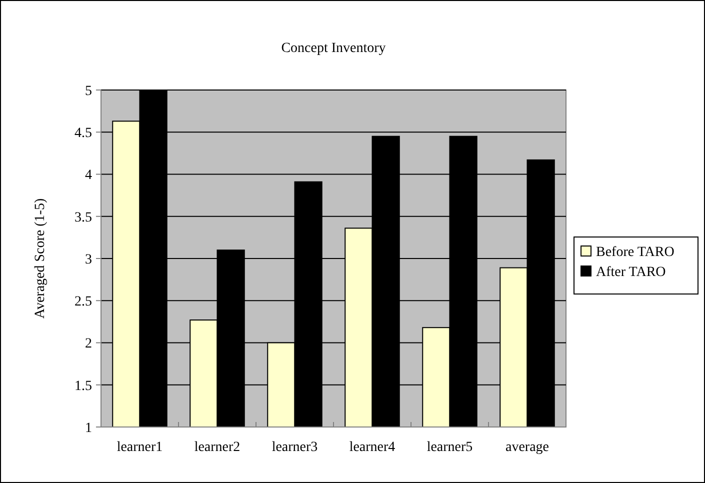  Describe the element at coordinates (83, 302) in the screenshot. I see `y-tick-label: 2.5` at that location.